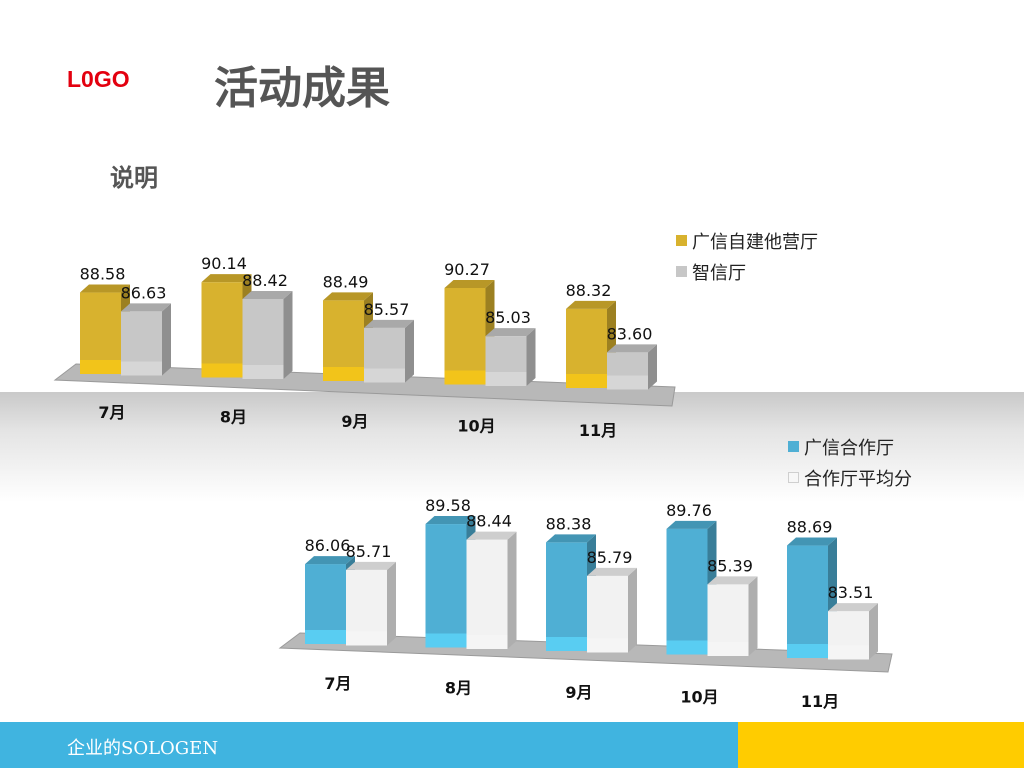 This screenshot has width=1024, height=768. I want to click on legend-top: 广信自建他营厅 智信厅, so click(747, 256).